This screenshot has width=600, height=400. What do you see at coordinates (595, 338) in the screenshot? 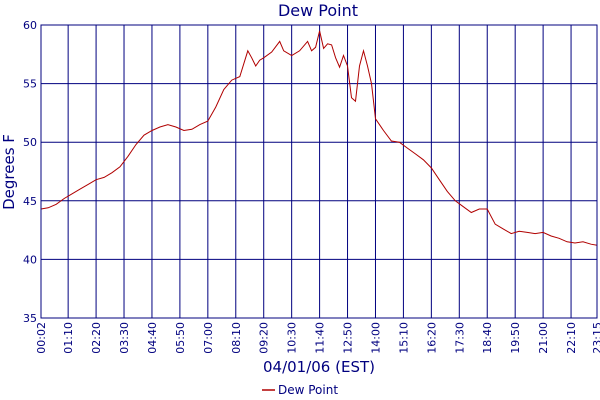
I see `x-tick-label: 23:15` at bounding box center [595, 338].